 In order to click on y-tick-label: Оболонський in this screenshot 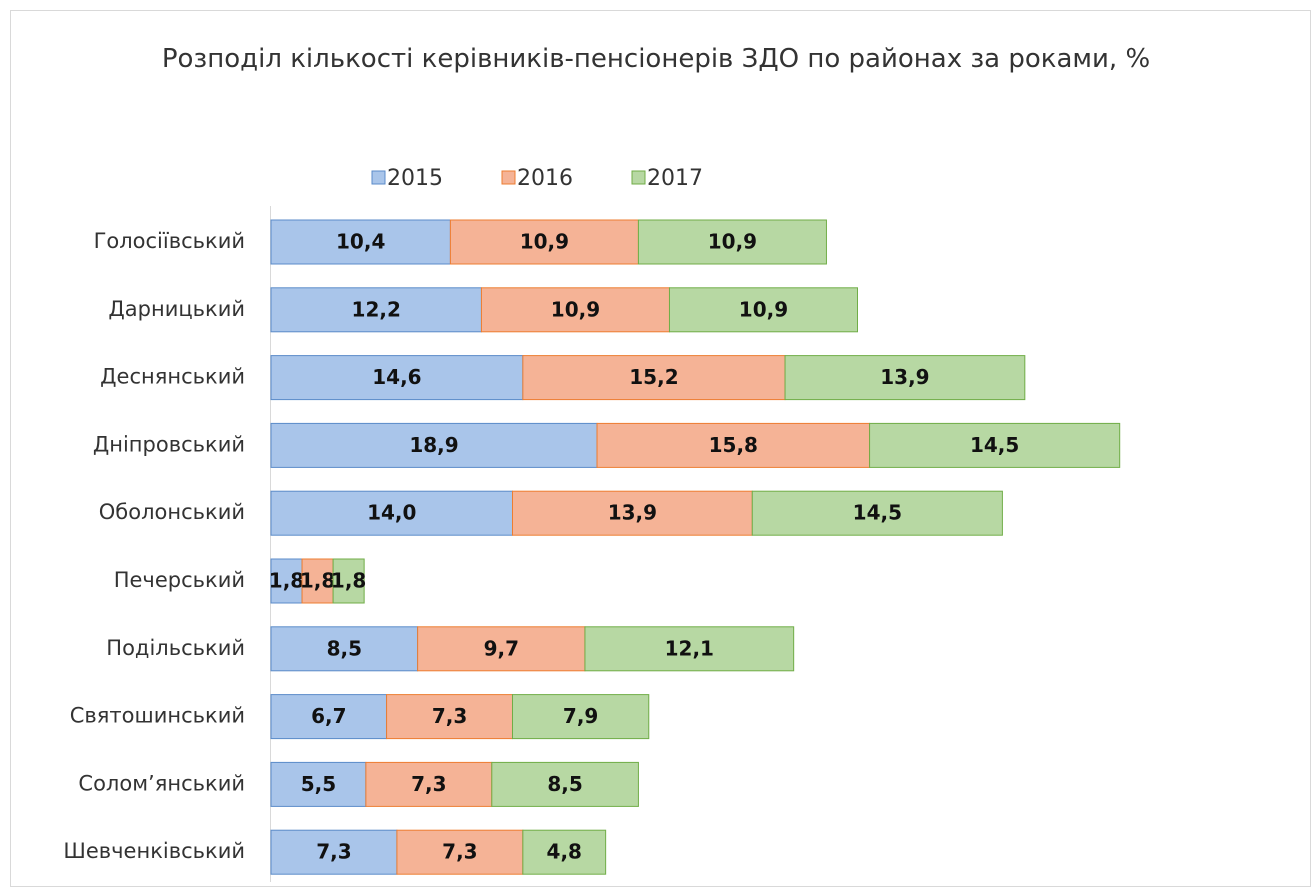, I will do `click(172, 512)`.